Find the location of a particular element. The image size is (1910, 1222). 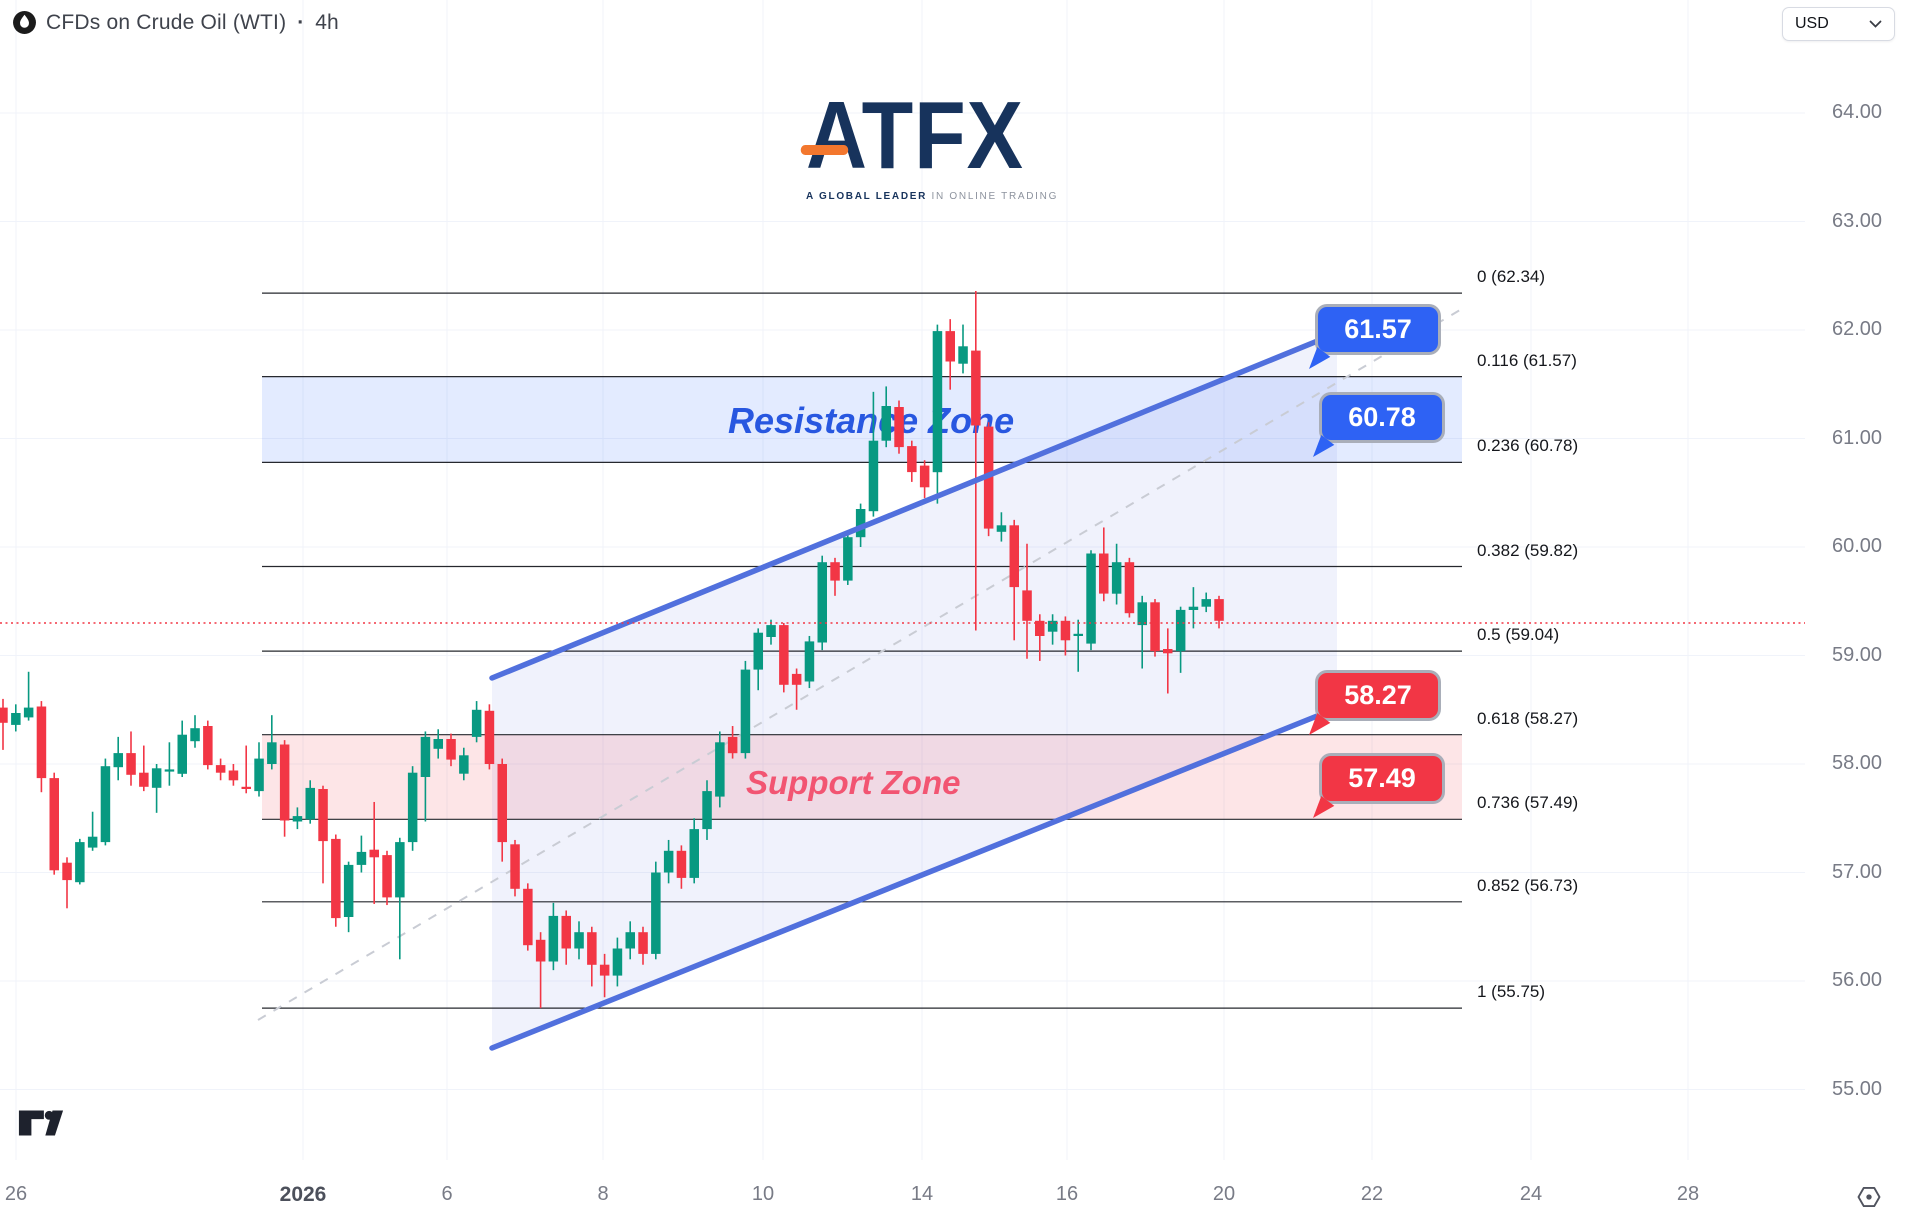

atfx-tagline-rest: IN ONLINE TRADING is located at coordinates (993, 196).